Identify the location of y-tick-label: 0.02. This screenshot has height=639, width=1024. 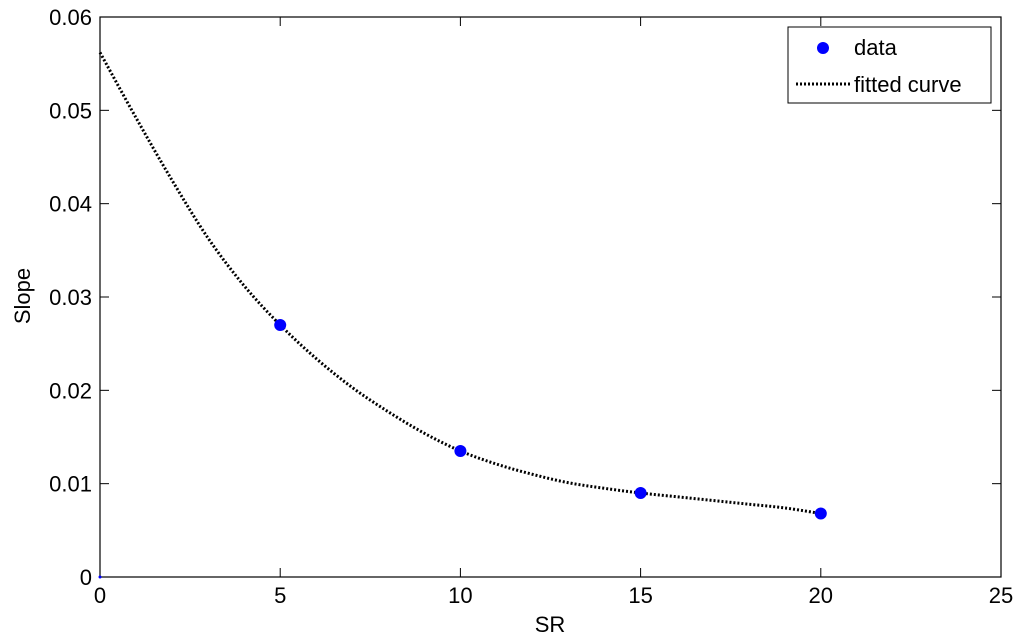
(70, 390).